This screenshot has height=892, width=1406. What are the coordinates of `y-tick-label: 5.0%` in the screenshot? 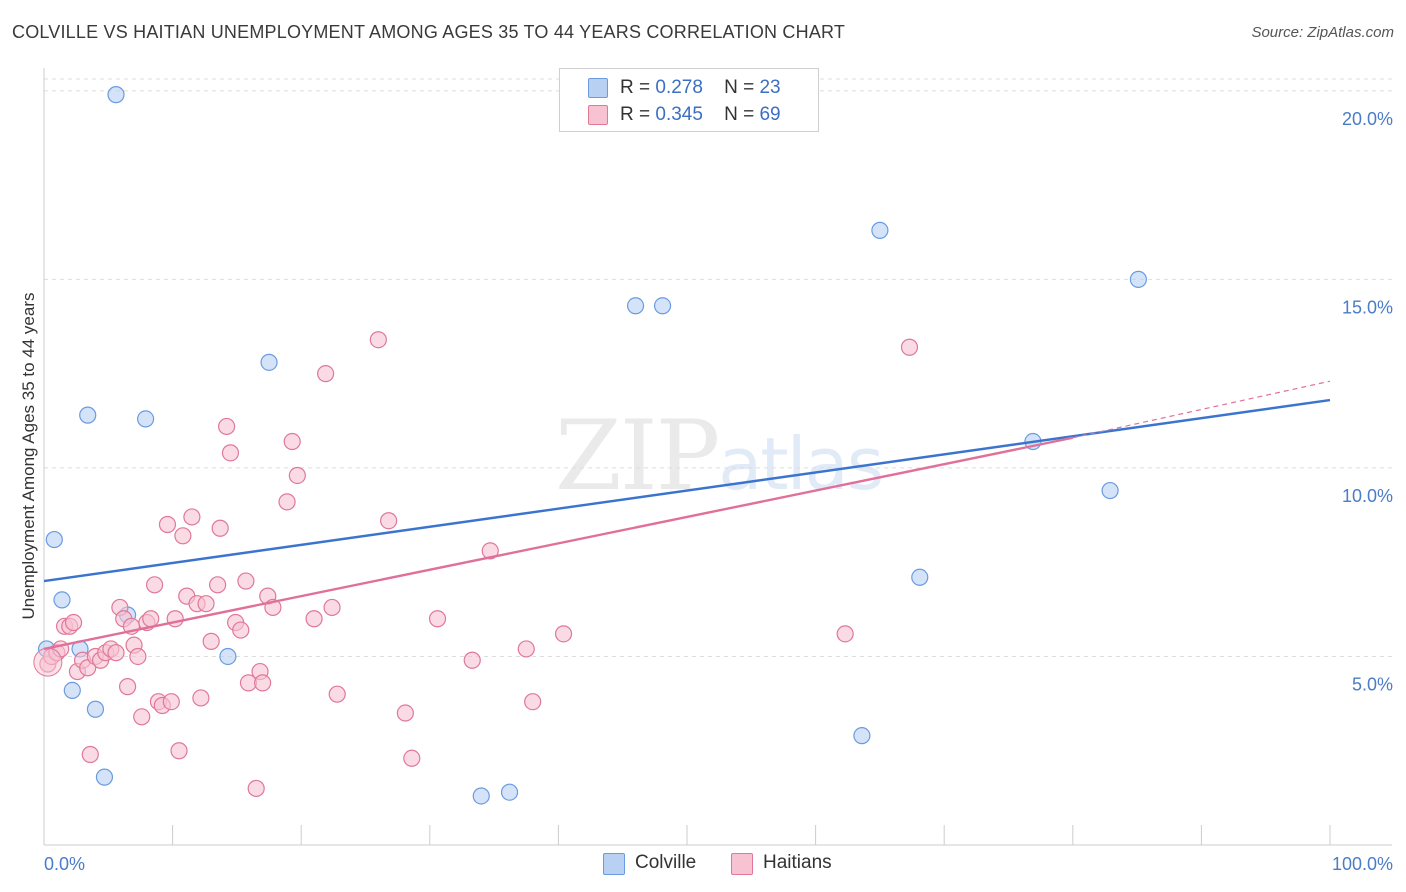 It's located at (1372, 684).